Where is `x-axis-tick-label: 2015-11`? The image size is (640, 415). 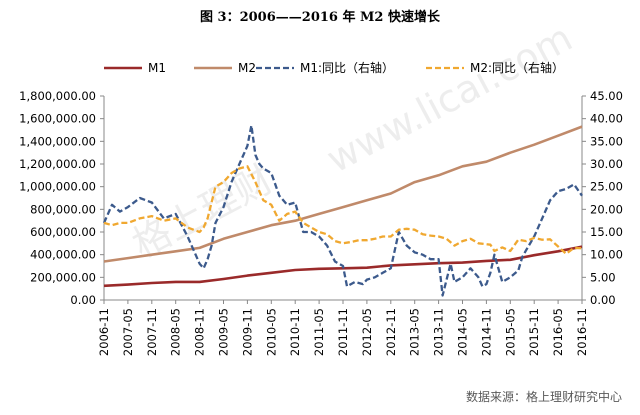 x-axis-tick-label: 2015-11 is located at coordinates (534, 332).